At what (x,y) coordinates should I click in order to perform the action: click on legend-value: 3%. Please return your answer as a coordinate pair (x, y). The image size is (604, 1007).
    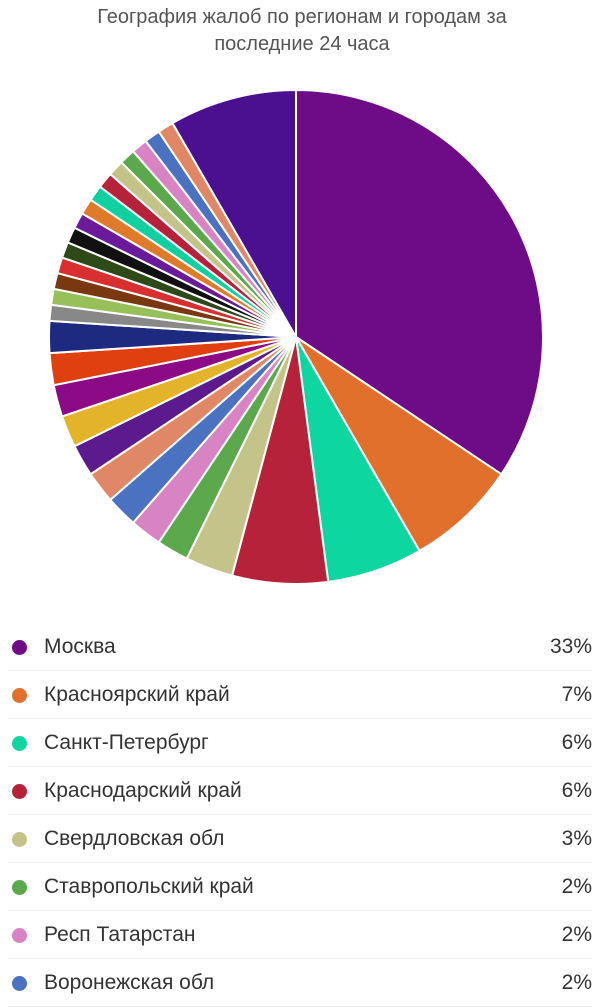
    Looking at the image, I should click on (576, 838).